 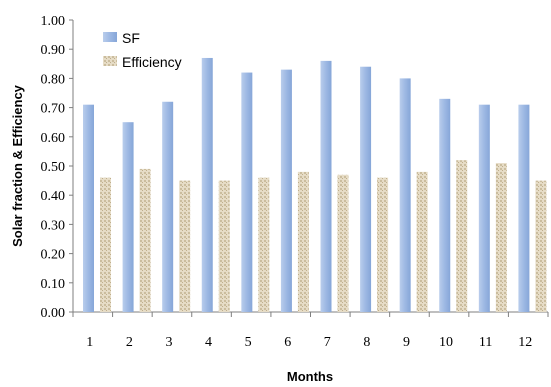 I want to click on x-tick-label: 10, so click(x=446, y=342).